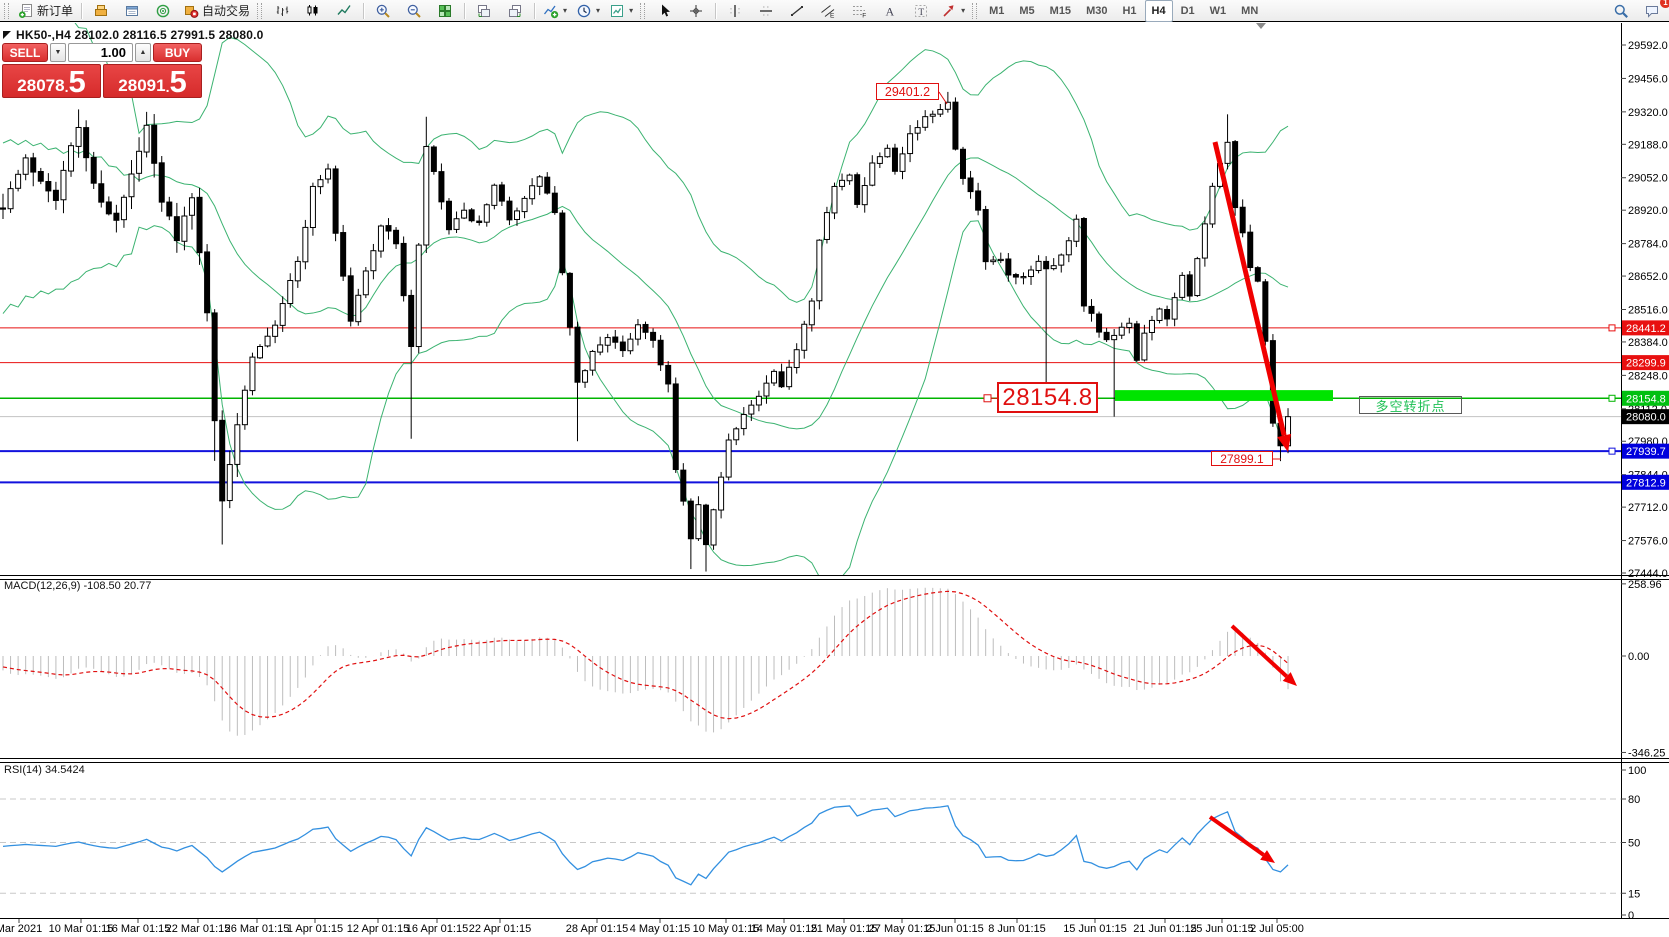 The height and width of the screenshot is (937, 1669). I want to click on svg-text: 29592.0, so click(1648, 46).